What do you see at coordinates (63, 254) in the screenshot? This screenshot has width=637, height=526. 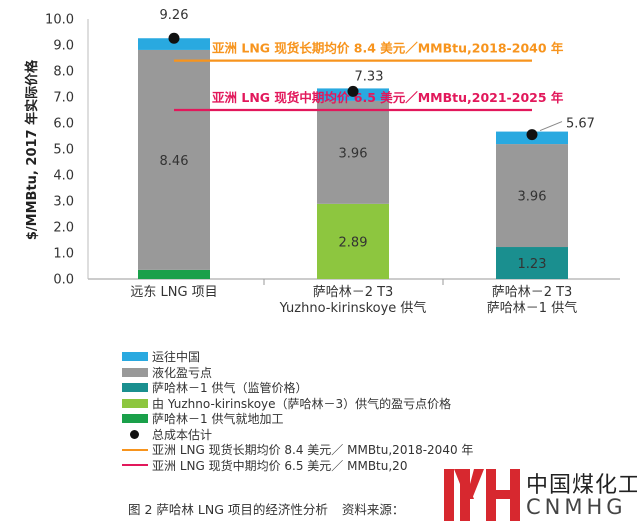 I see `y-tick-label: 1.0` at bounding box center [63, 254].